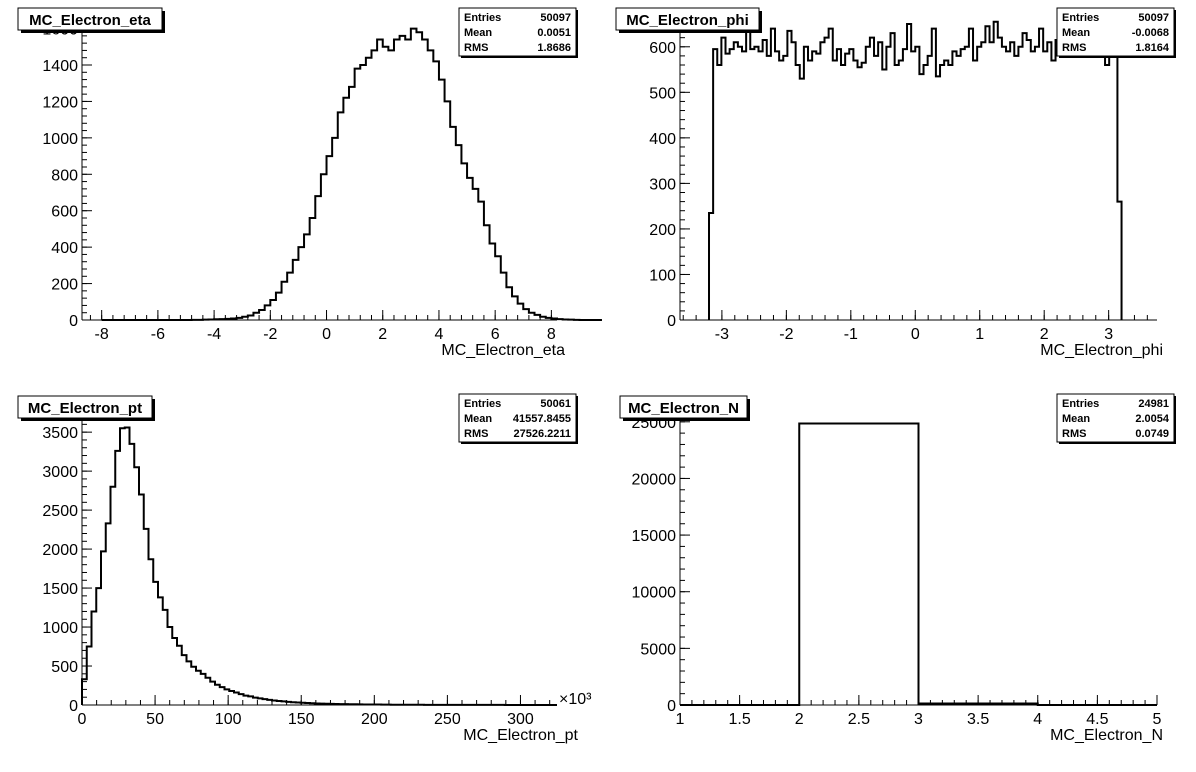 This screenshot has height=772, width=1196. What do you see at coordinates (740, 719) in the screenshot?
I see `x-tick-label: 1.5` at bounding box center [740, 719].